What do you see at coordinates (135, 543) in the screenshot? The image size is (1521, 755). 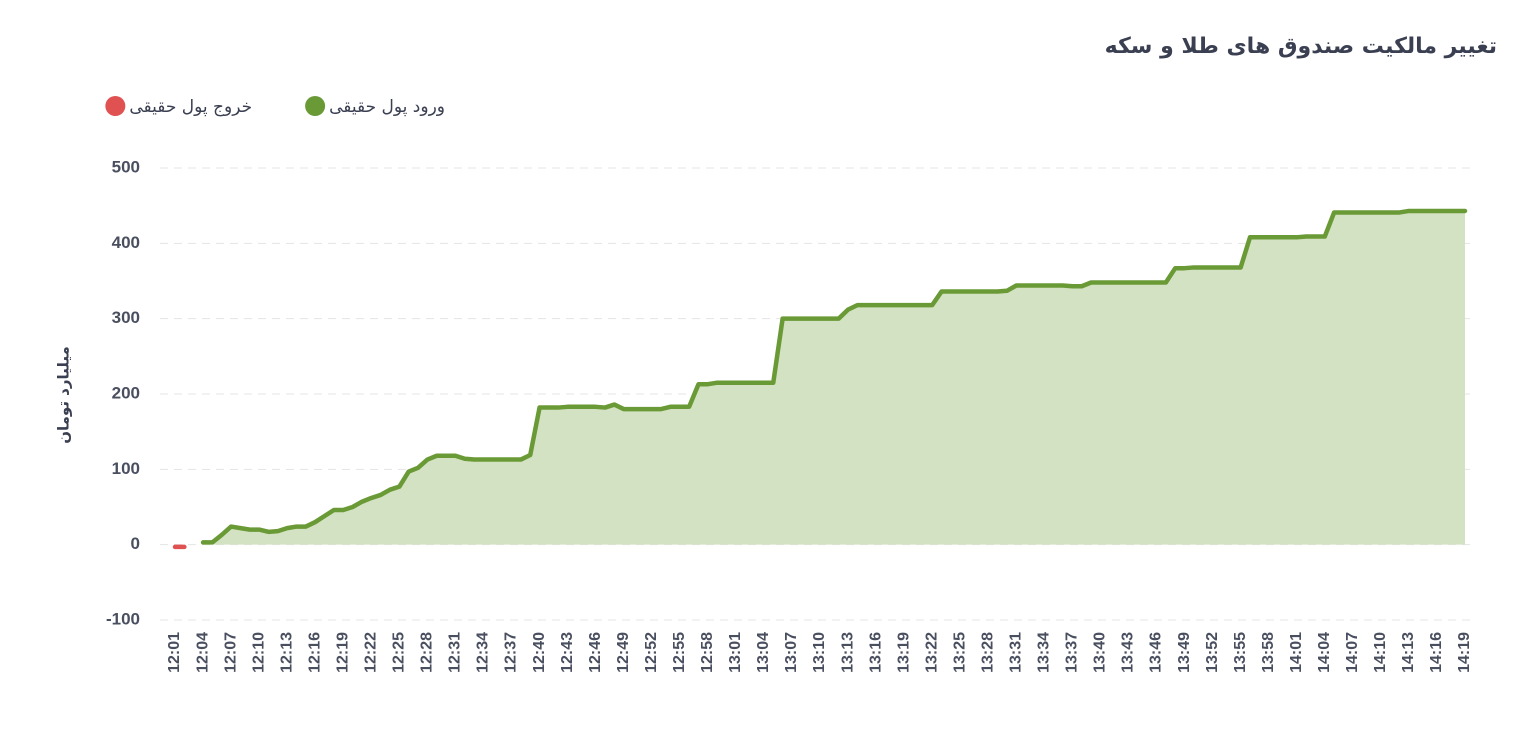 I see `y-tick-label: 0` at bounding box center [135, 543].